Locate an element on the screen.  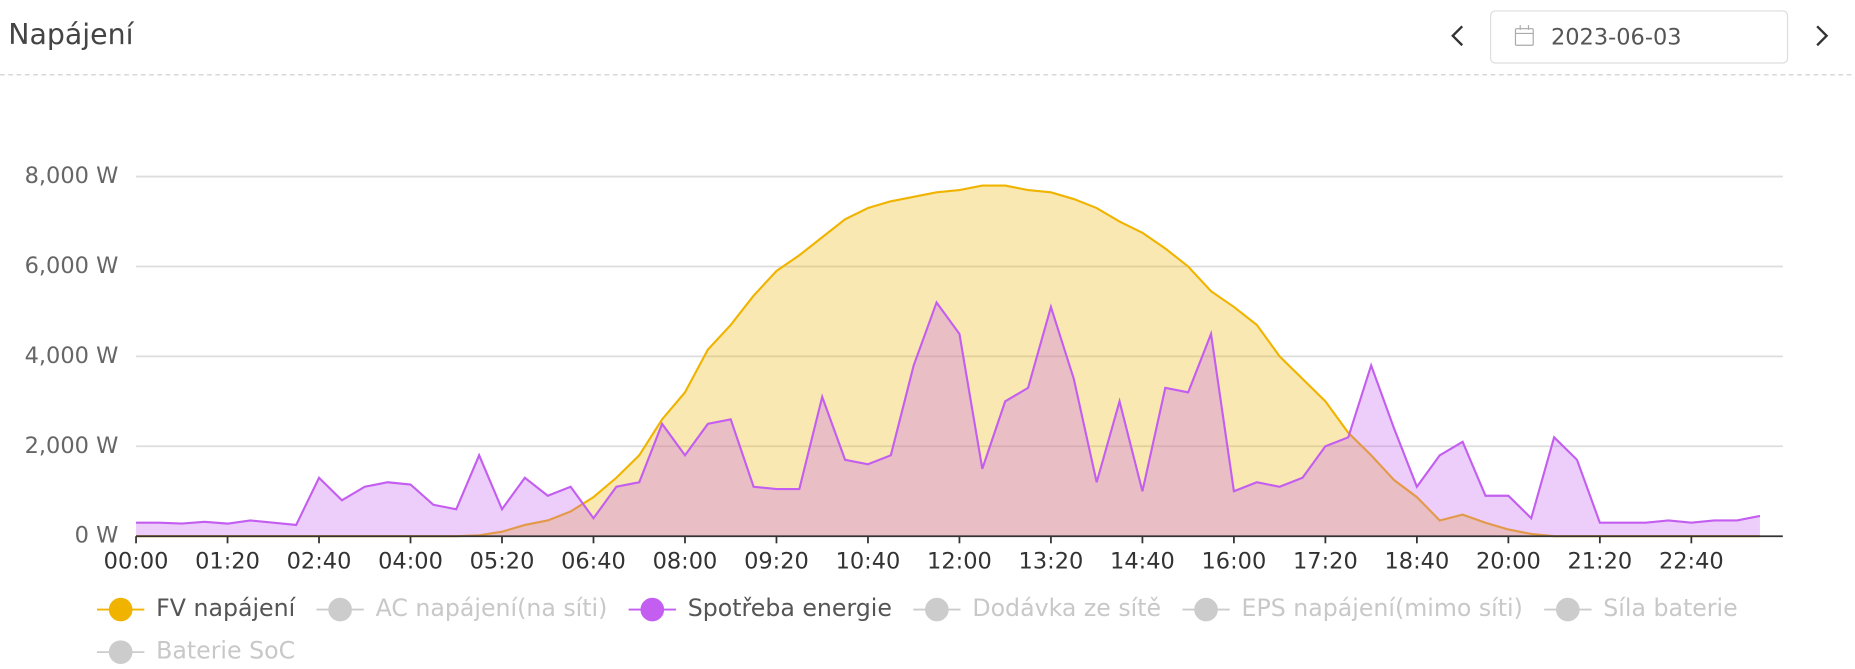
legend-item: Dodávka ze sítě is located at coordinates (1037, 608).